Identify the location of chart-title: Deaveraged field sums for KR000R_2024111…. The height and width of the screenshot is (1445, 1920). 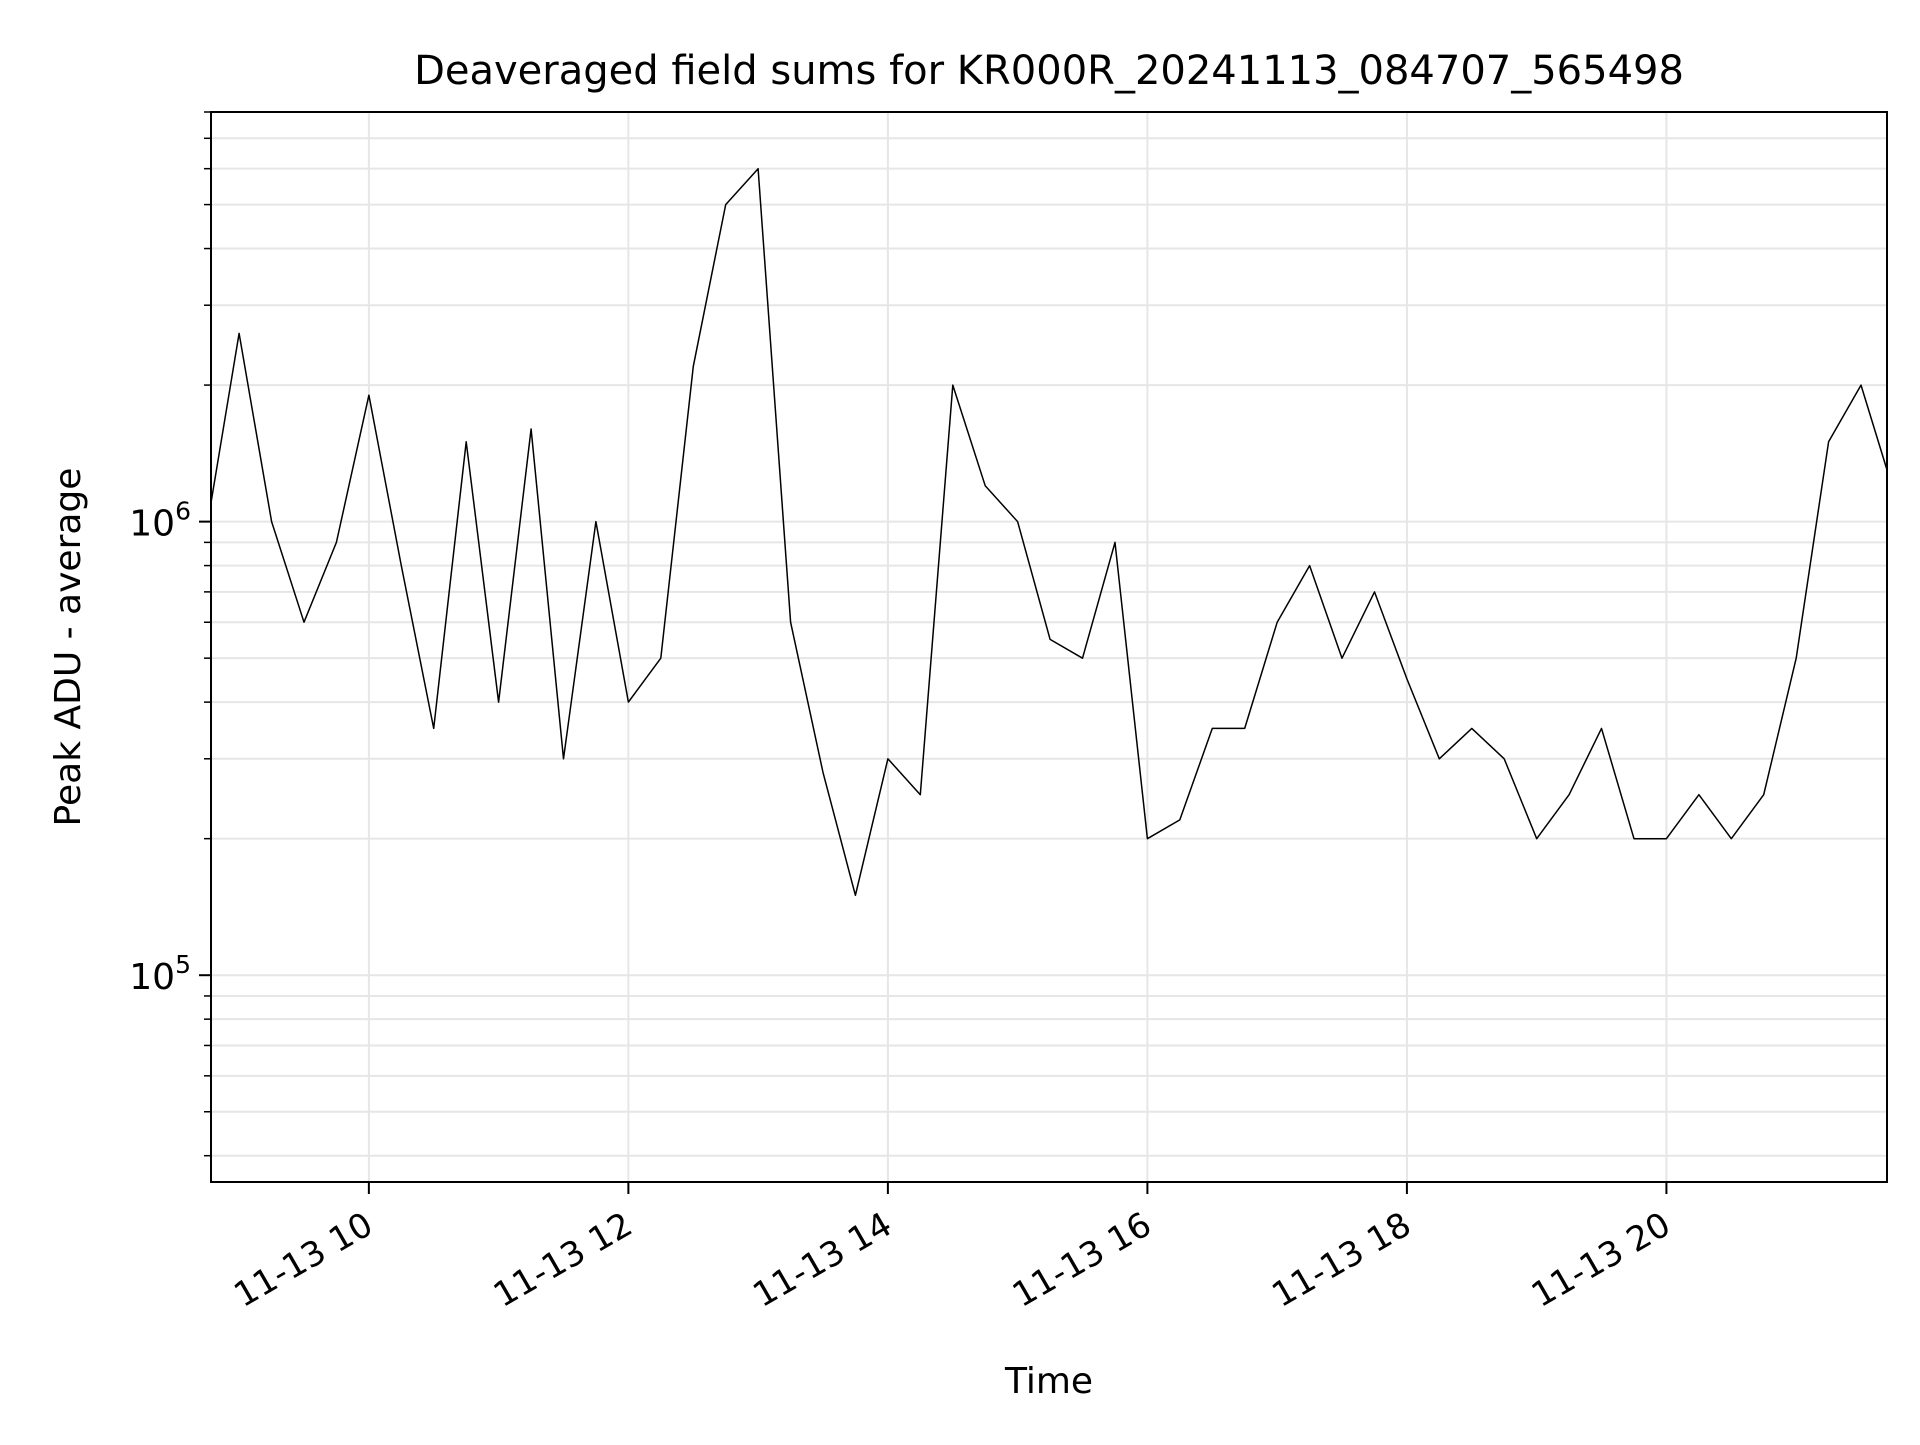
(1049, 71).